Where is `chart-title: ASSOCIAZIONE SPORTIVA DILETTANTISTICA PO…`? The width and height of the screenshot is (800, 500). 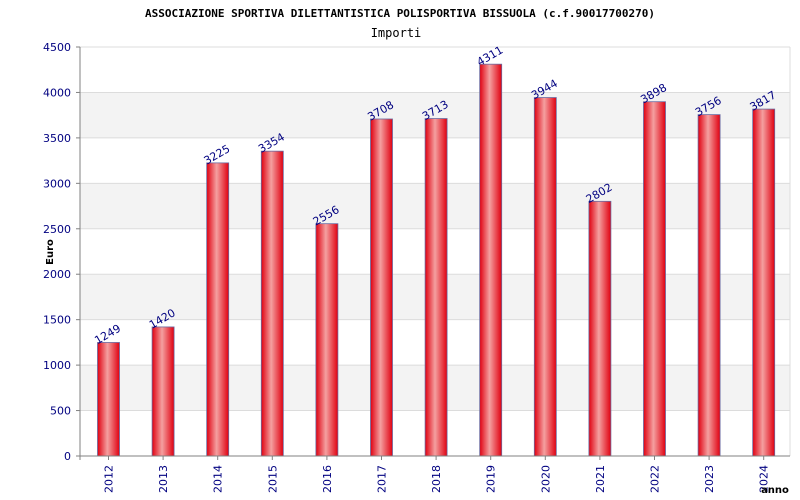
chart-title: ASSOCIAZIONE SPORTIVA DILETTANTISTICA PO… is located at coordinates (400, 13).